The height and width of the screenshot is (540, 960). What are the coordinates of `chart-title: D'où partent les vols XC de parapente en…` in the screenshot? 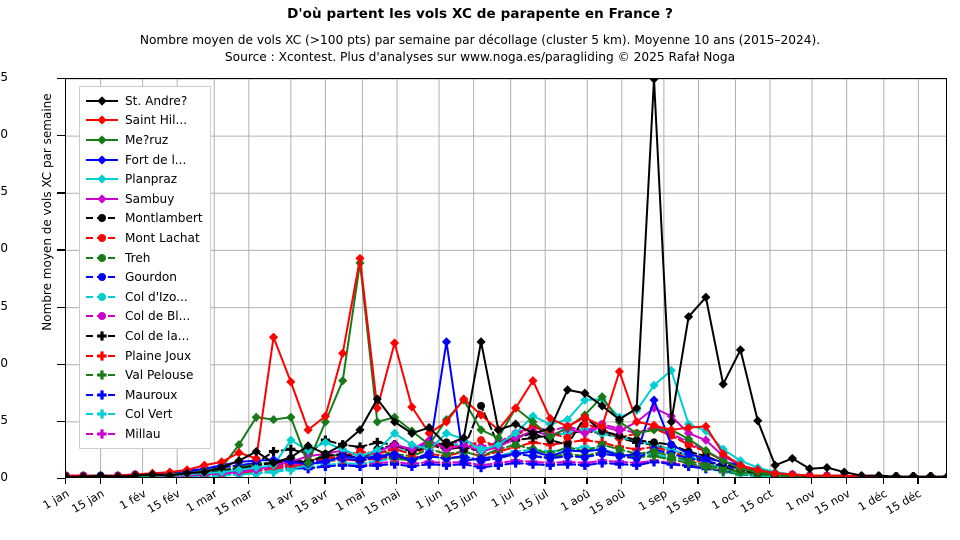 It's located at (480, 14).